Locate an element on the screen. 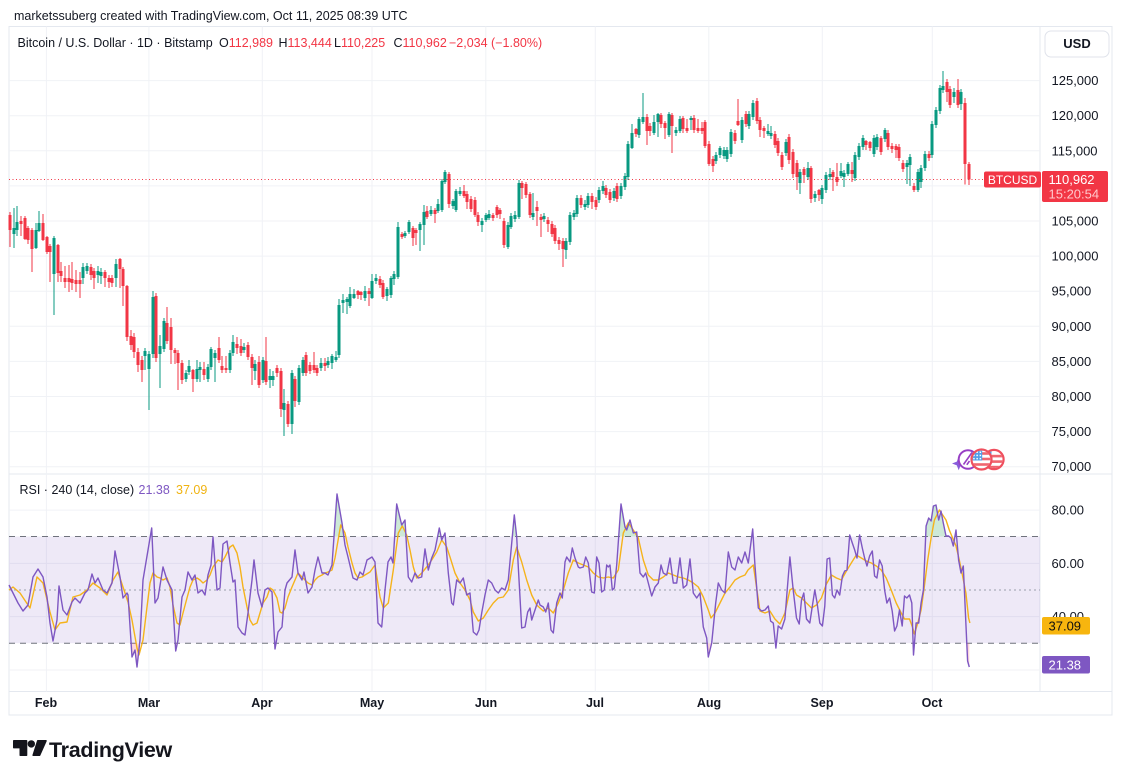  svg-text: H113,444 is located at coordinates (305, 43).